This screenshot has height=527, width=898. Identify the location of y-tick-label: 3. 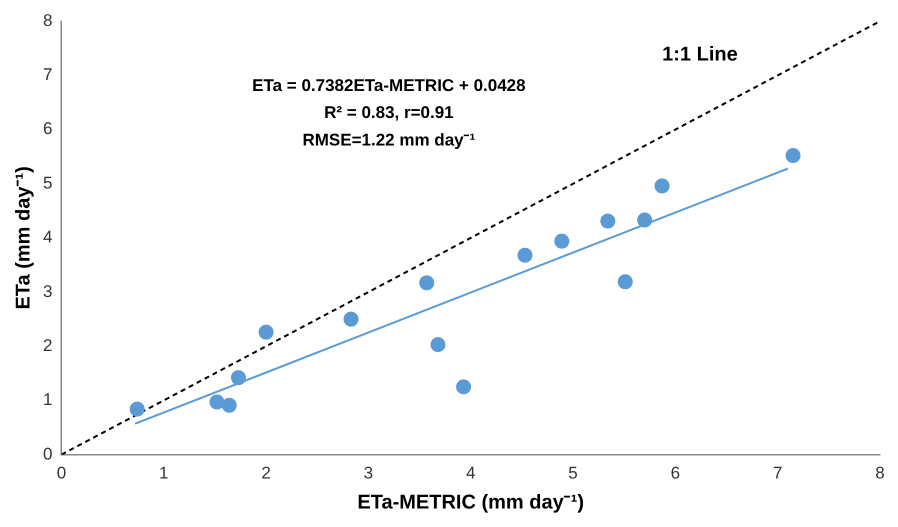
(47, 291).